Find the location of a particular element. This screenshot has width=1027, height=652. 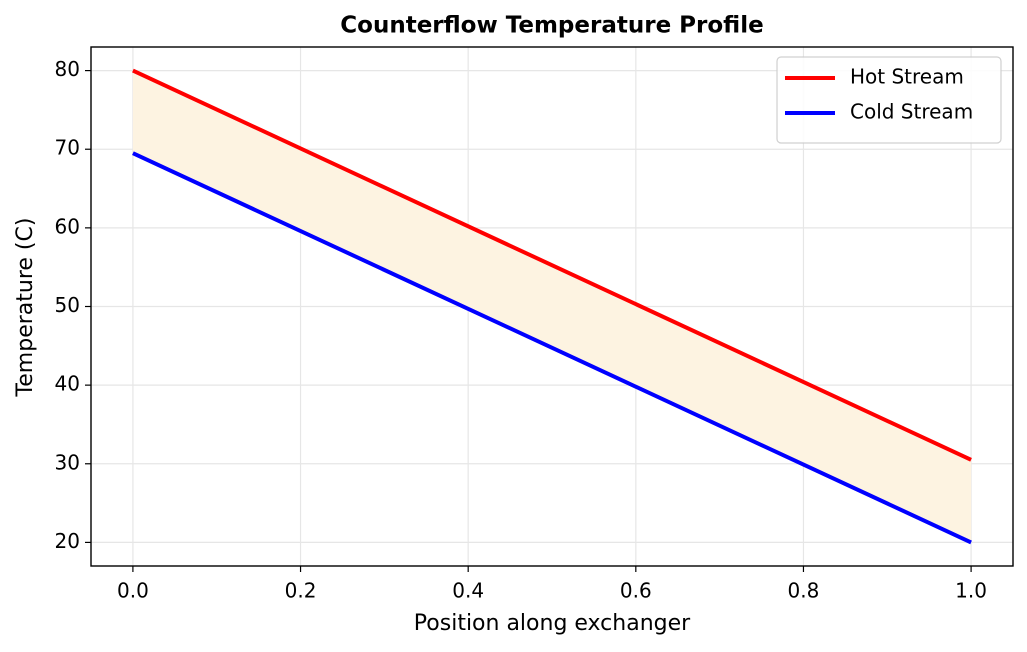

y-tick-label: 60 is located at coordinates (67, 226).